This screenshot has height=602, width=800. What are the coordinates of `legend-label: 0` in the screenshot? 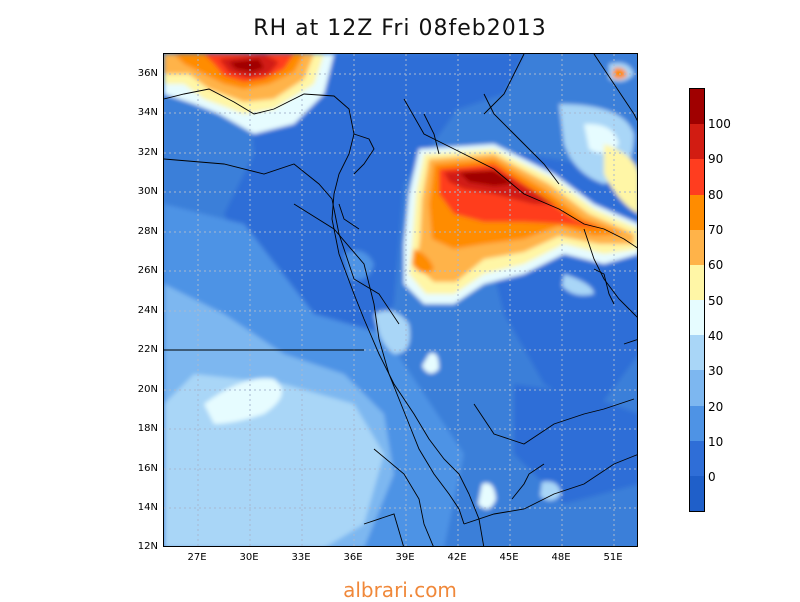 It's located at (712, 477).